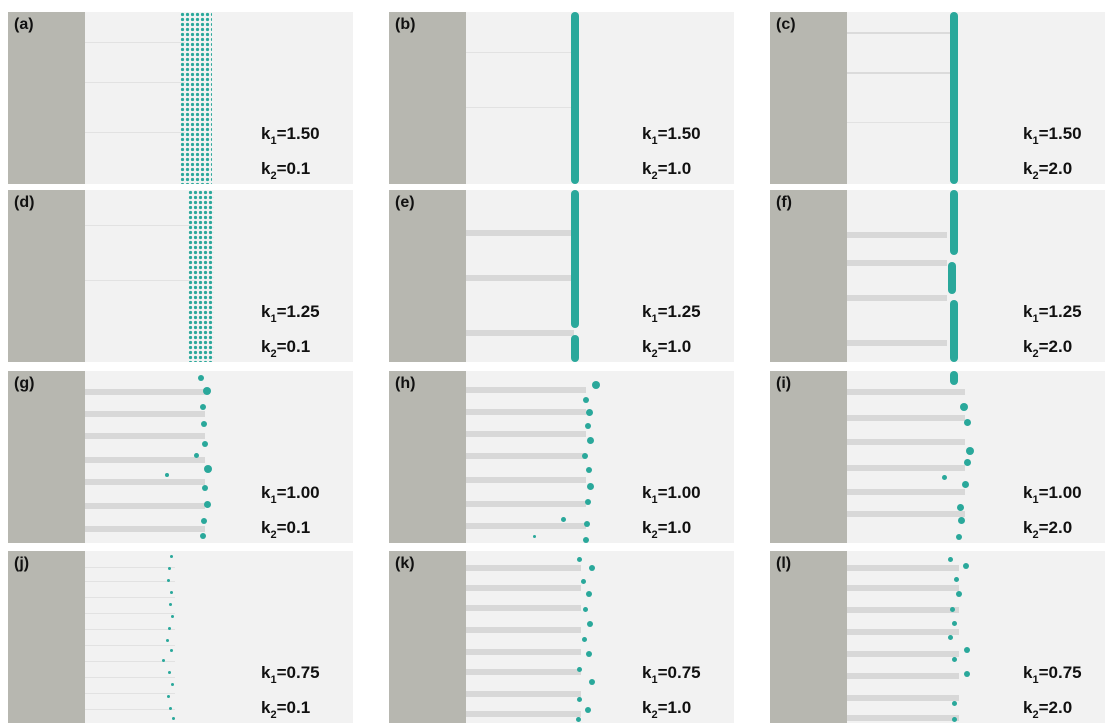  I want to click on panel-i: (i) k1=1.00 k2=2.0, so click(937, 457).